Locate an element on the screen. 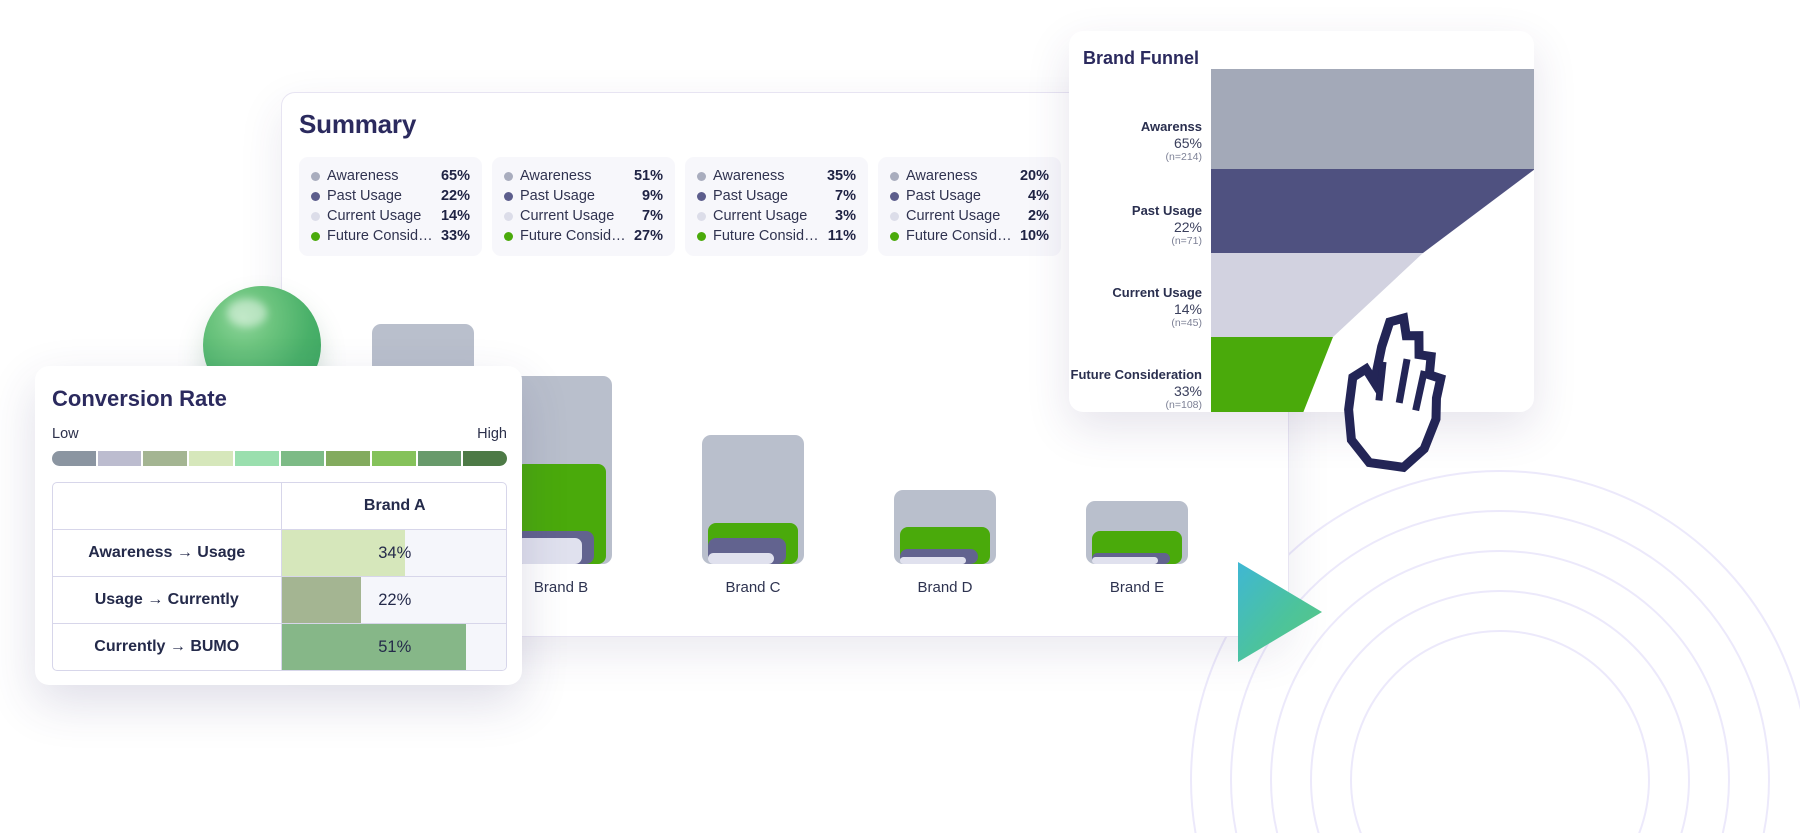 The height and width of the screenshot is (833, 1800). summary-metric-row: Current Usage 14% is located at coordinates (390, 216).